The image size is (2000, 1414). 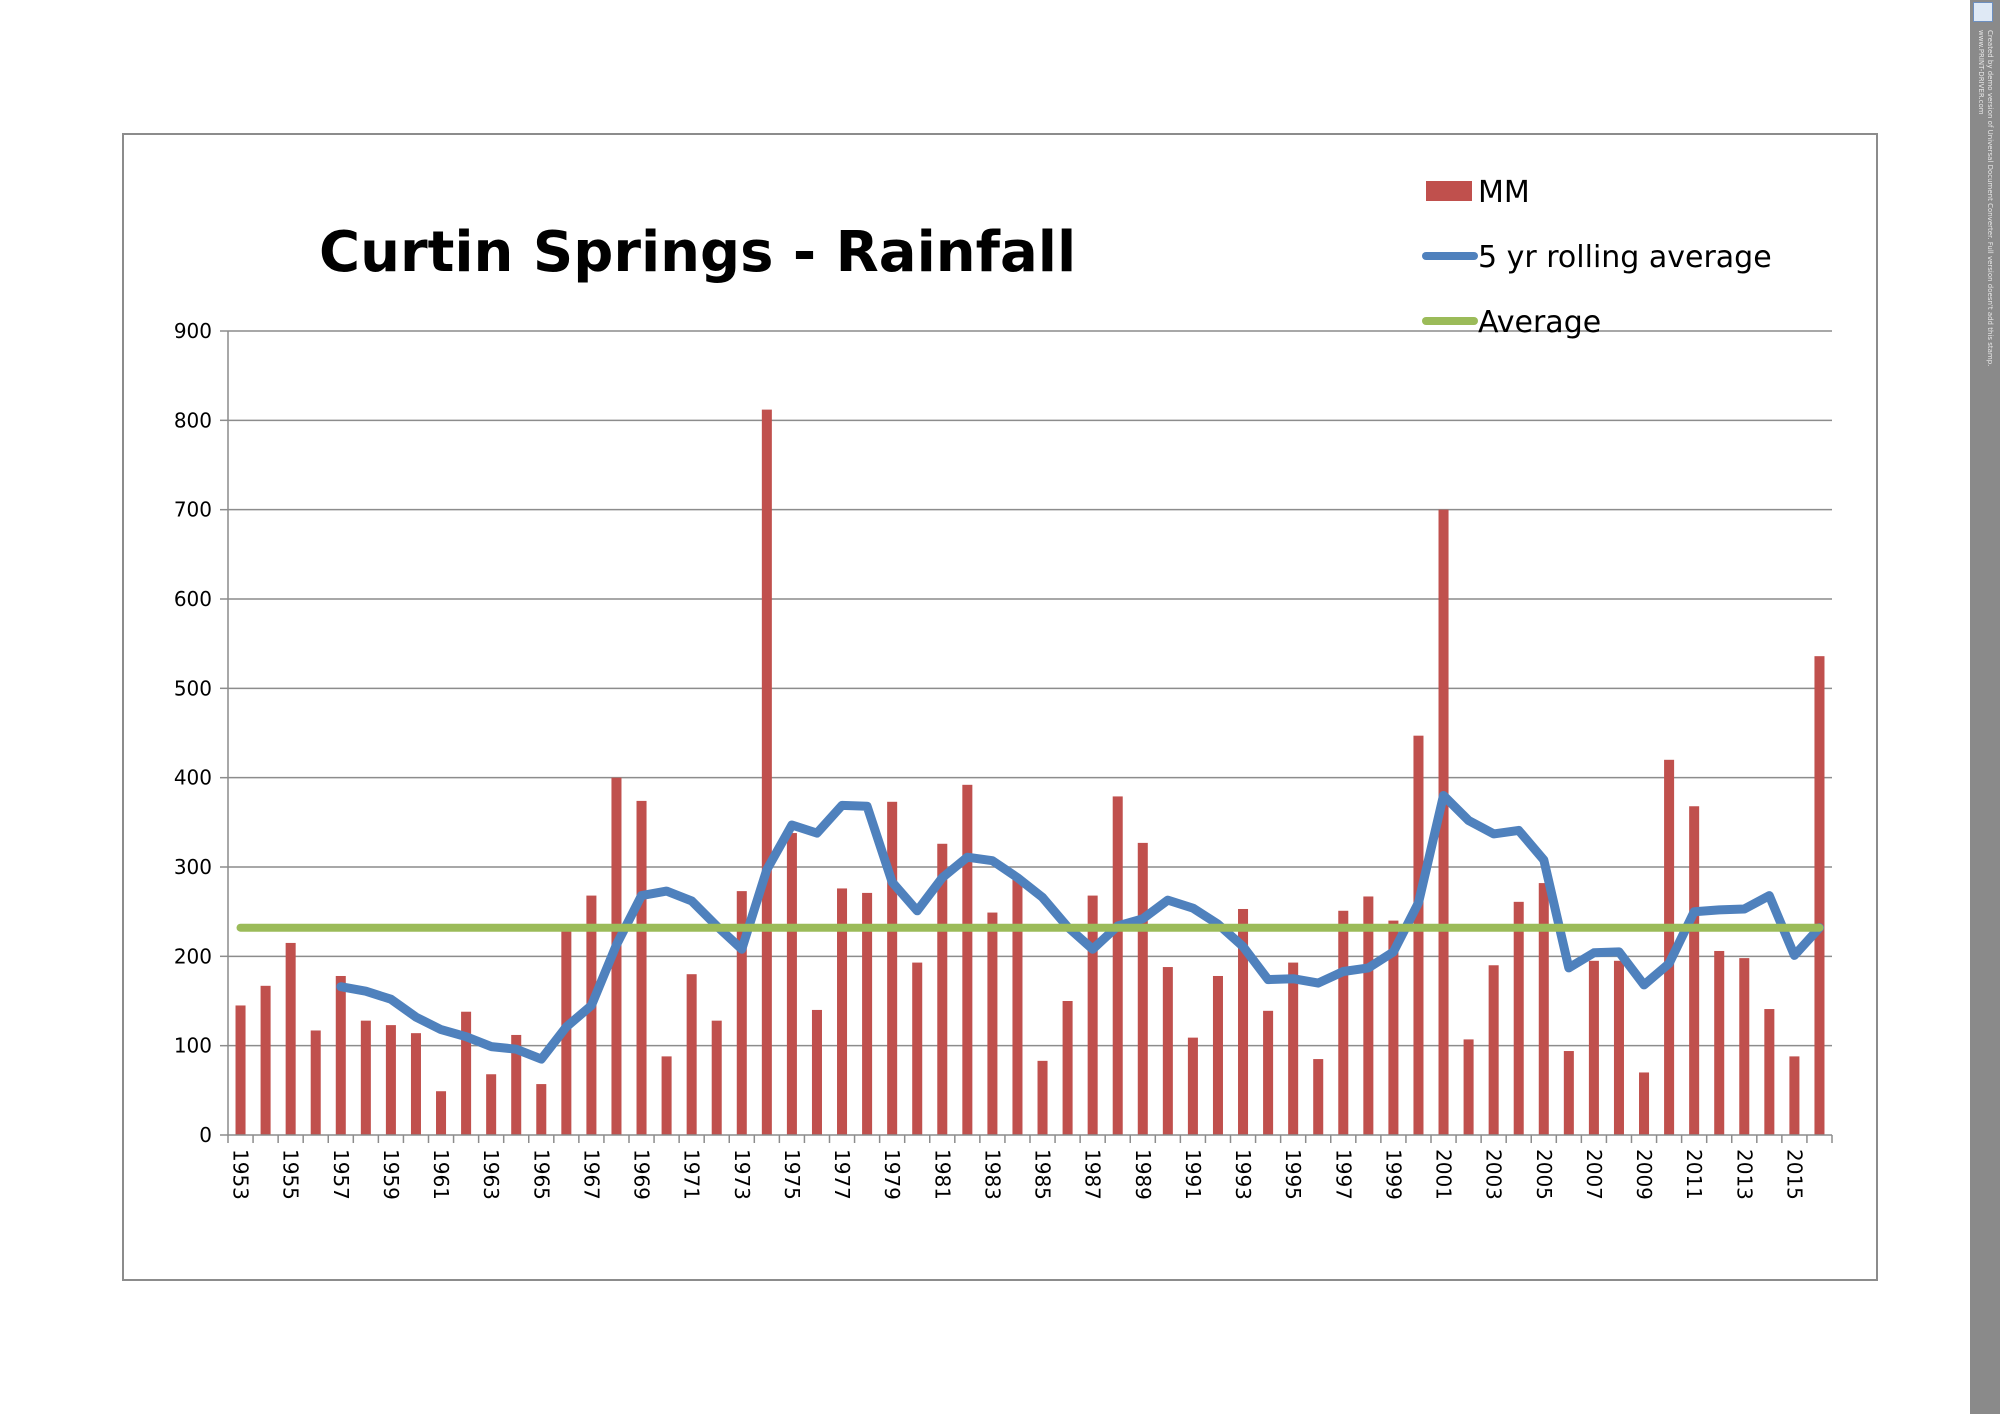 I want to click on bar-2000, so click(x=1418, y=935).